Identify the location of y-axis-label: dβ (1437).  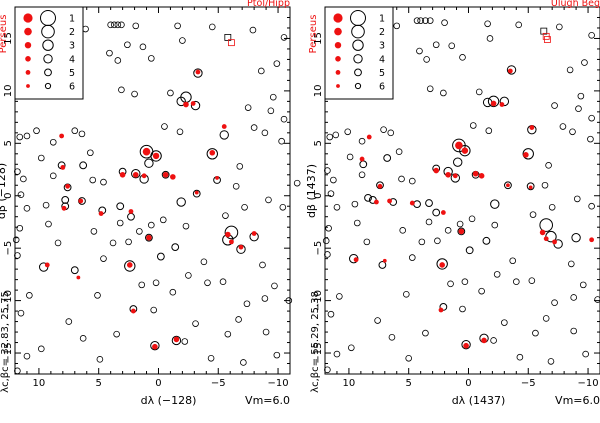
(311, 191).